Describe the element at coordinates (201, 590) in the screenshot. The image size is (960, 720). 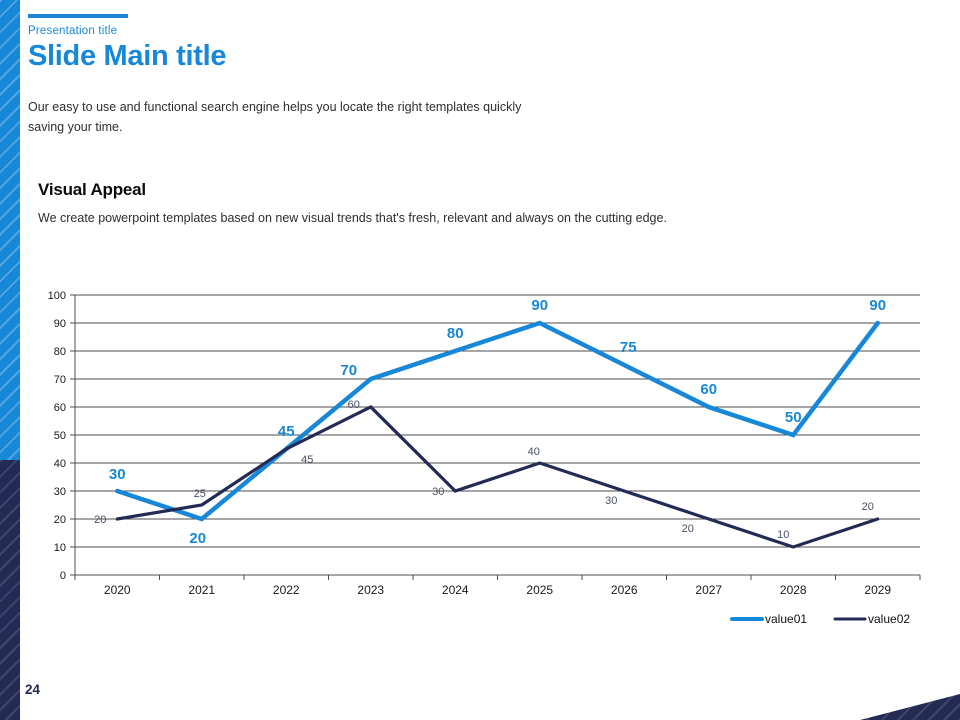
I see `svg-text: 2021` at that location.